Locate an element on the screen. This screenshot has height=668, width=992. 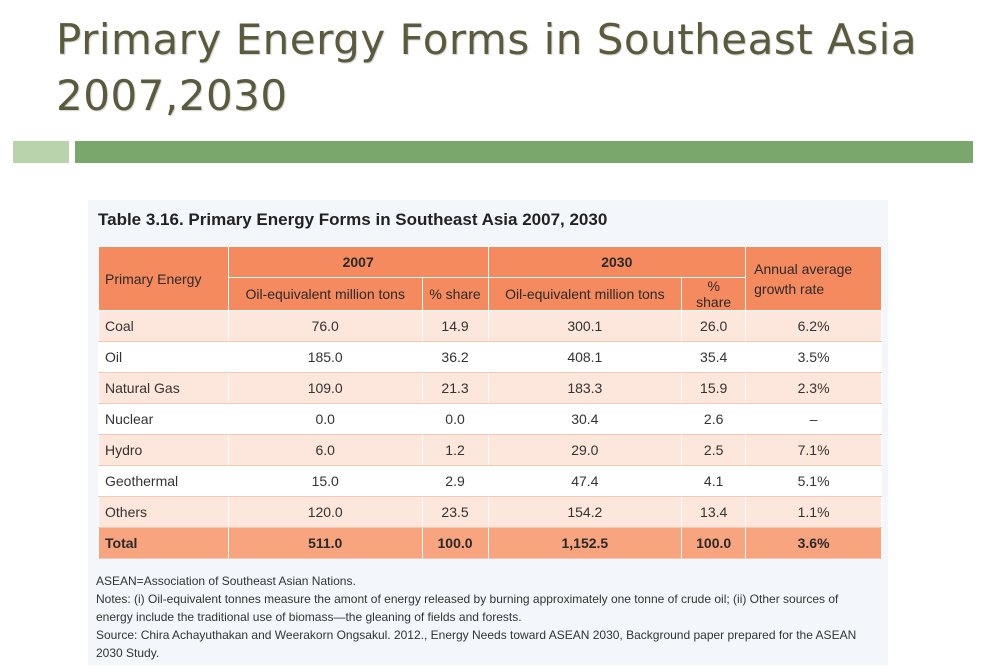
cell-oil-equivalent-2030: 29.0 is located at coordinates (585, 450).